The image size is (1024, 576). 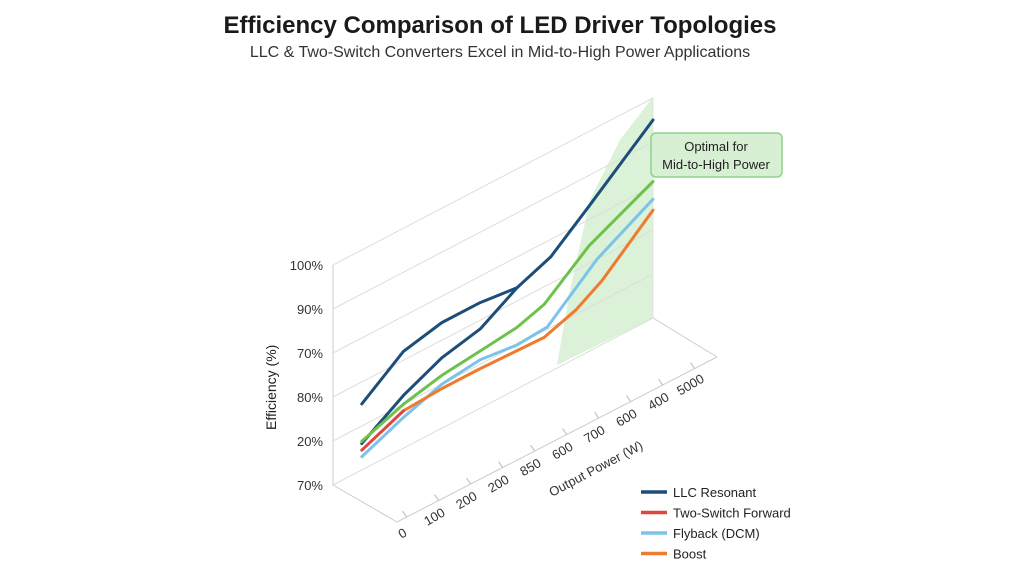 I want to click on series-line-unlabeled, so click(x=507, y=311).